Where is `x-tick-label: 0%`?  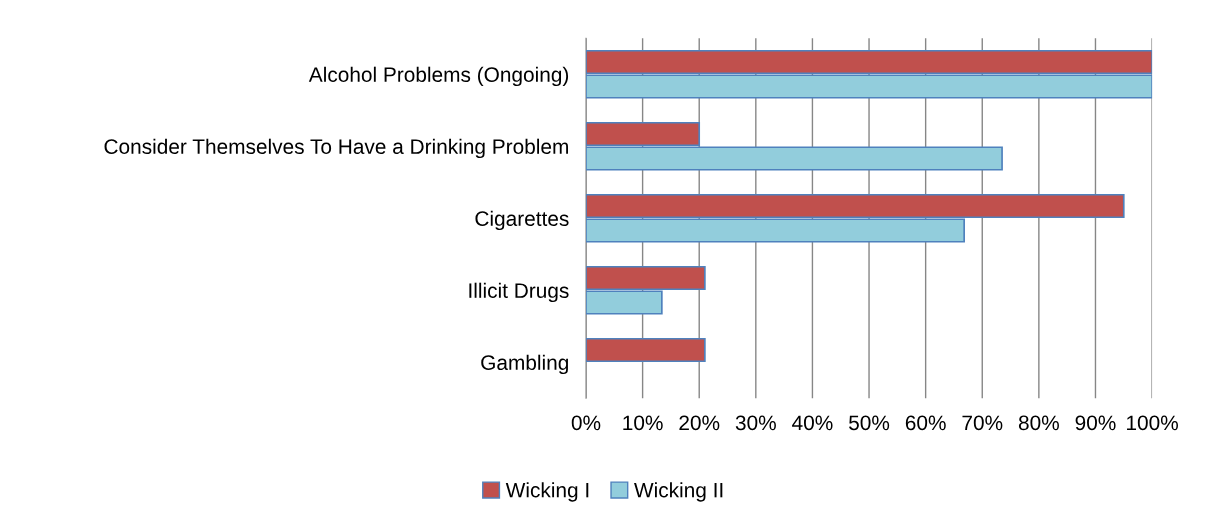
x-tick-label: 0% is located at coordinates (586, 423).